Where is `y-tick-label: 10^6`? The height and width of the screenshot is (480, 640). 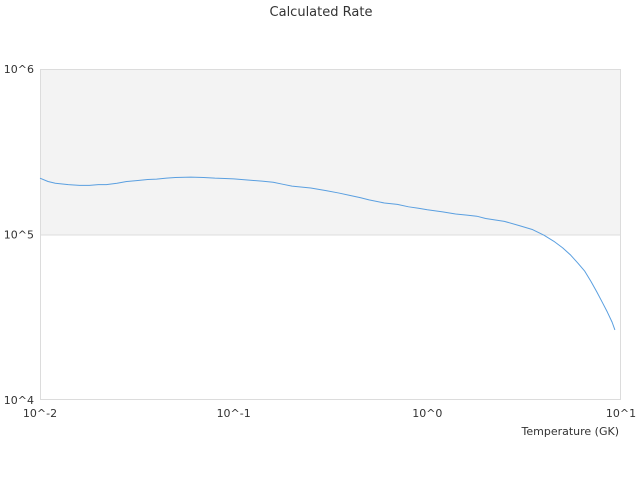 y-tick-label: 10^6 is located at coordinates (19, 69).